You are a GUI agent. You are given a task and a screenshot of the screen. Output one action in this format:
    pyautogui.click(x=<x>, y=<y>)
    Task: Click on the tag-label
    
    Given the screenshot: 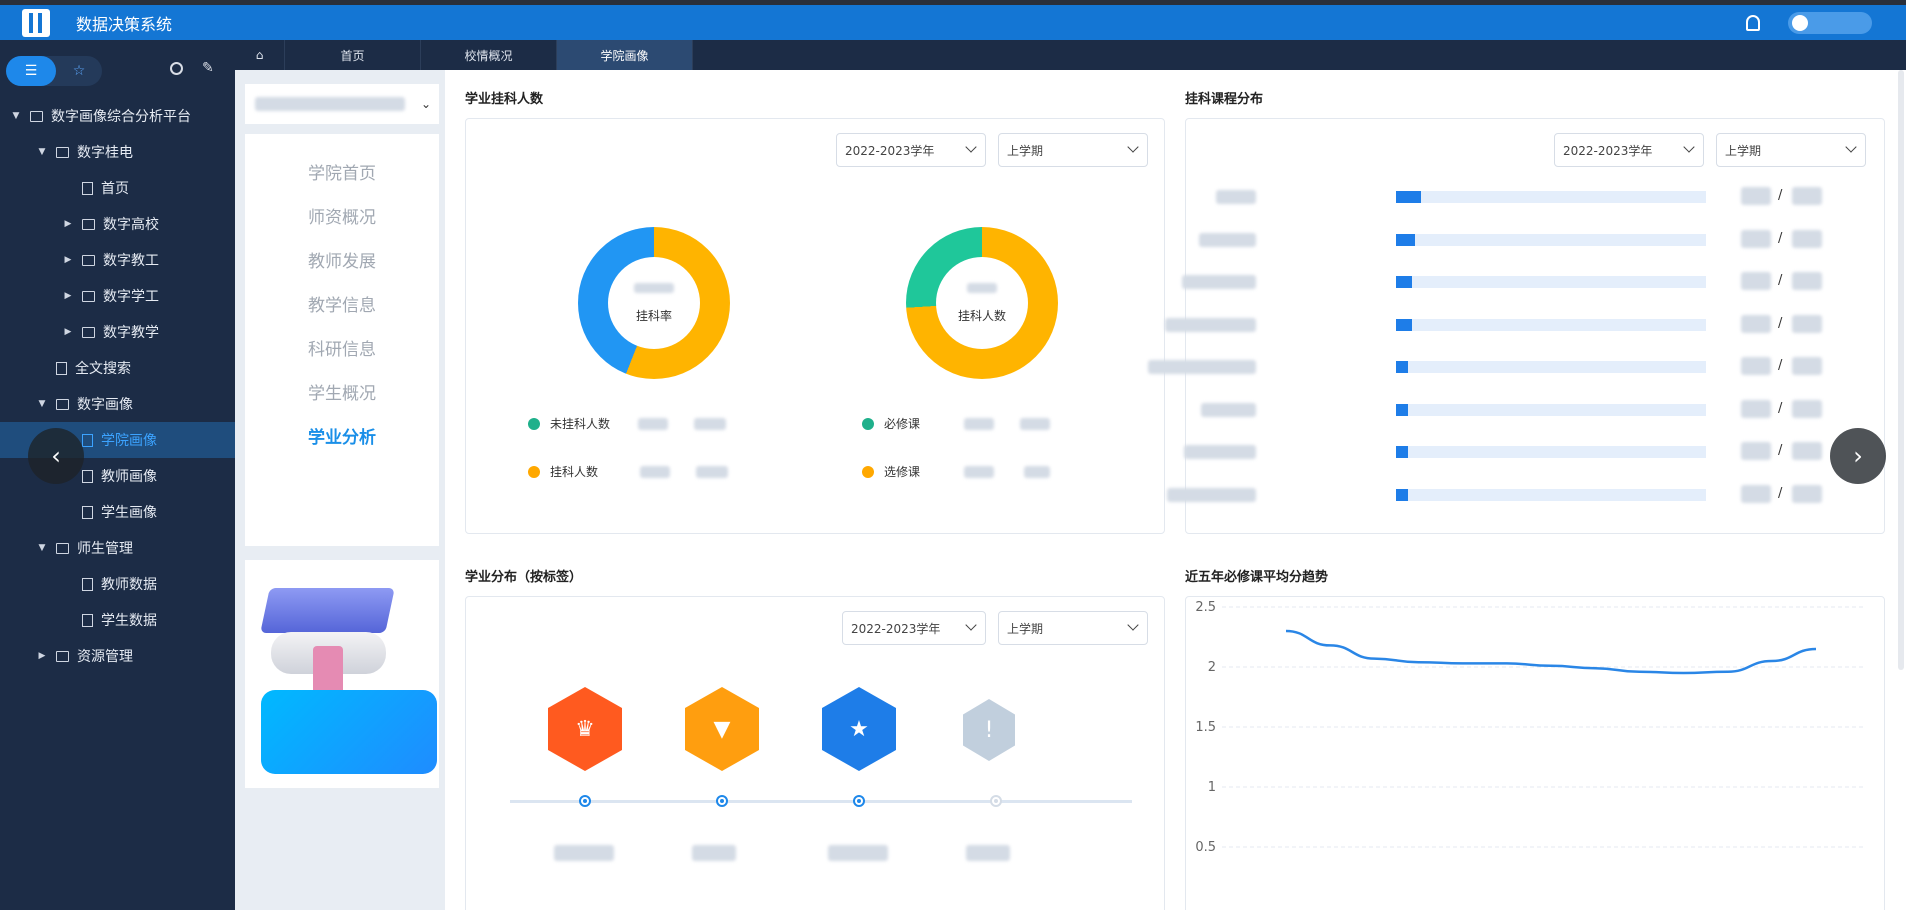 What is the action you would take?
    pyautogui.click(x=714, y=853)
    